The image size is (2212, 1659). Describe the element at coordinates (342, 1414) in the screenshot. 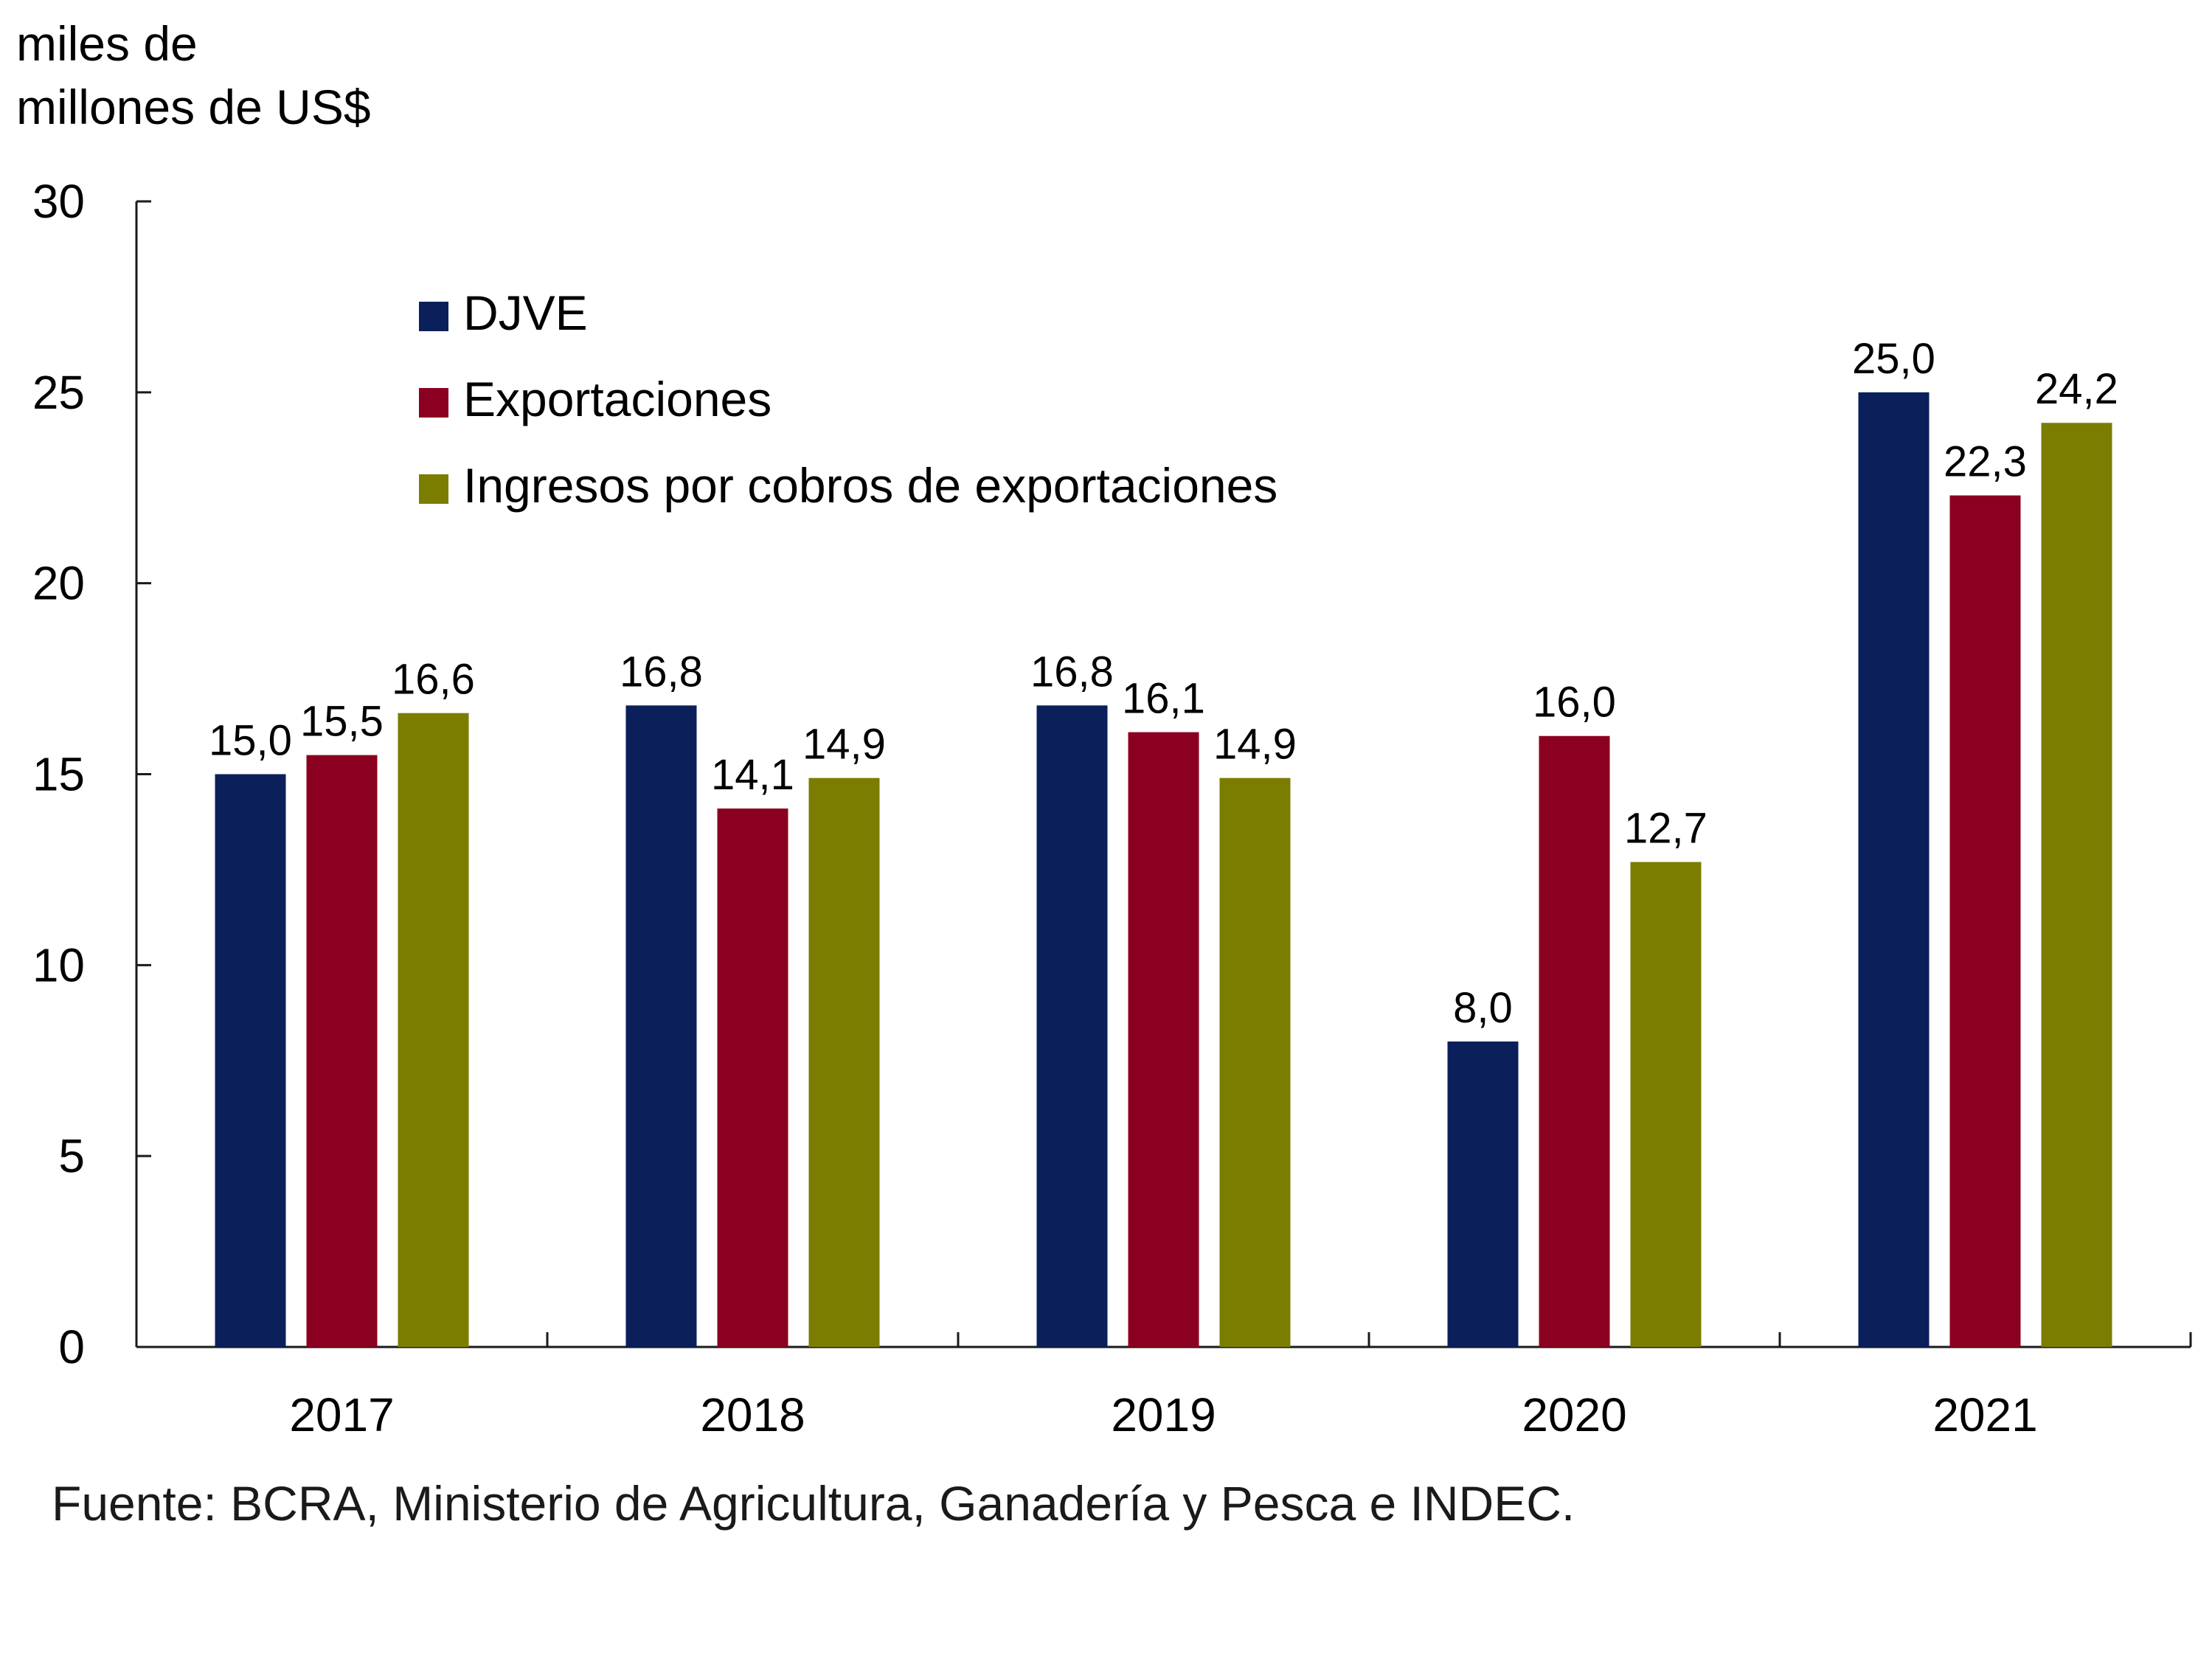

I see `x-tick-label: 2017` at that location.